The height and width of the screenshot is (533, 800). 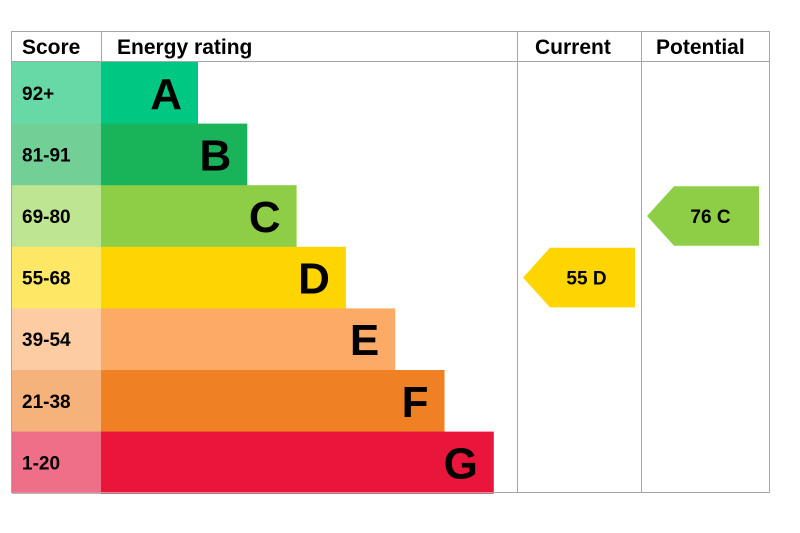 I want to click on band-letter-g: G, so click(x=461, y=463).